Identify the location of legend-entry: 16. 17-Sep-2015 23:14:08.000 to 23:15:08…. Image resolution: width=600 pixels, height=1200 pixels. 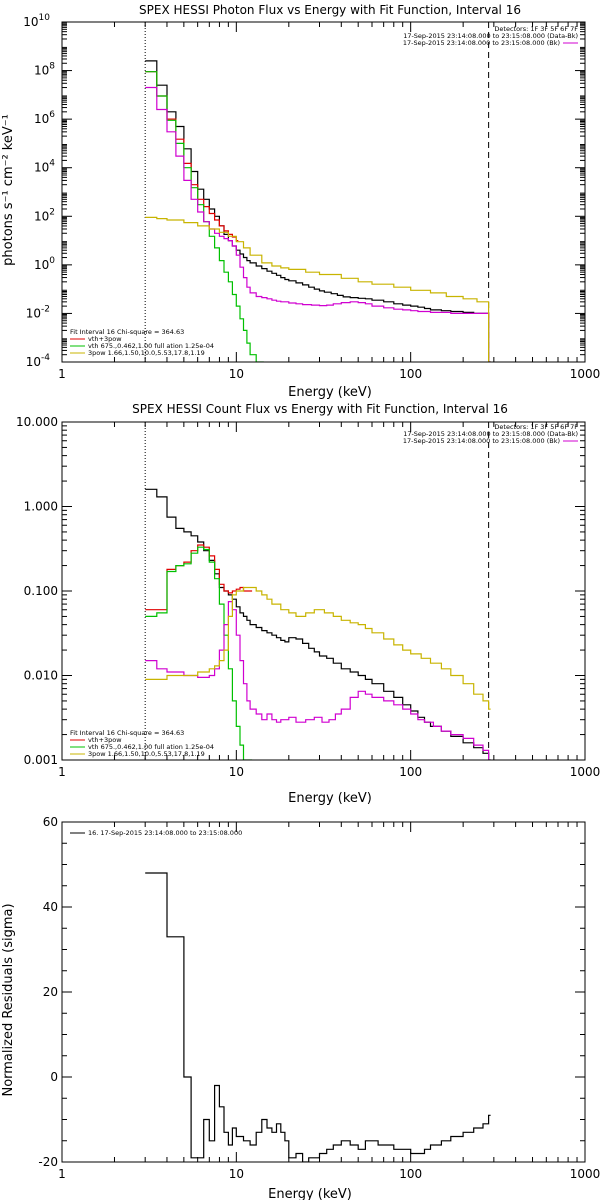
(165, 833).